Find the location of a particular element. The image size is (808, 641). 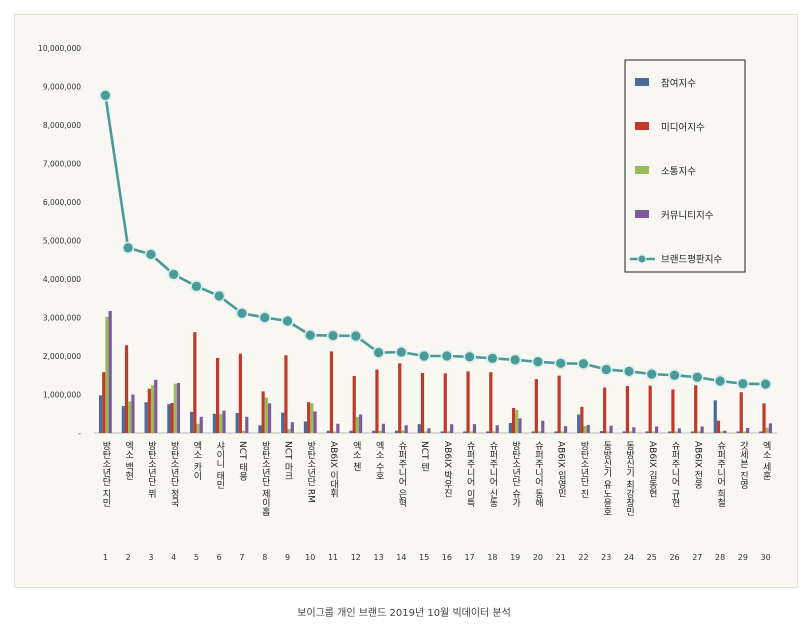

bar-참여지수-13 is located at coordinates (374, 431).